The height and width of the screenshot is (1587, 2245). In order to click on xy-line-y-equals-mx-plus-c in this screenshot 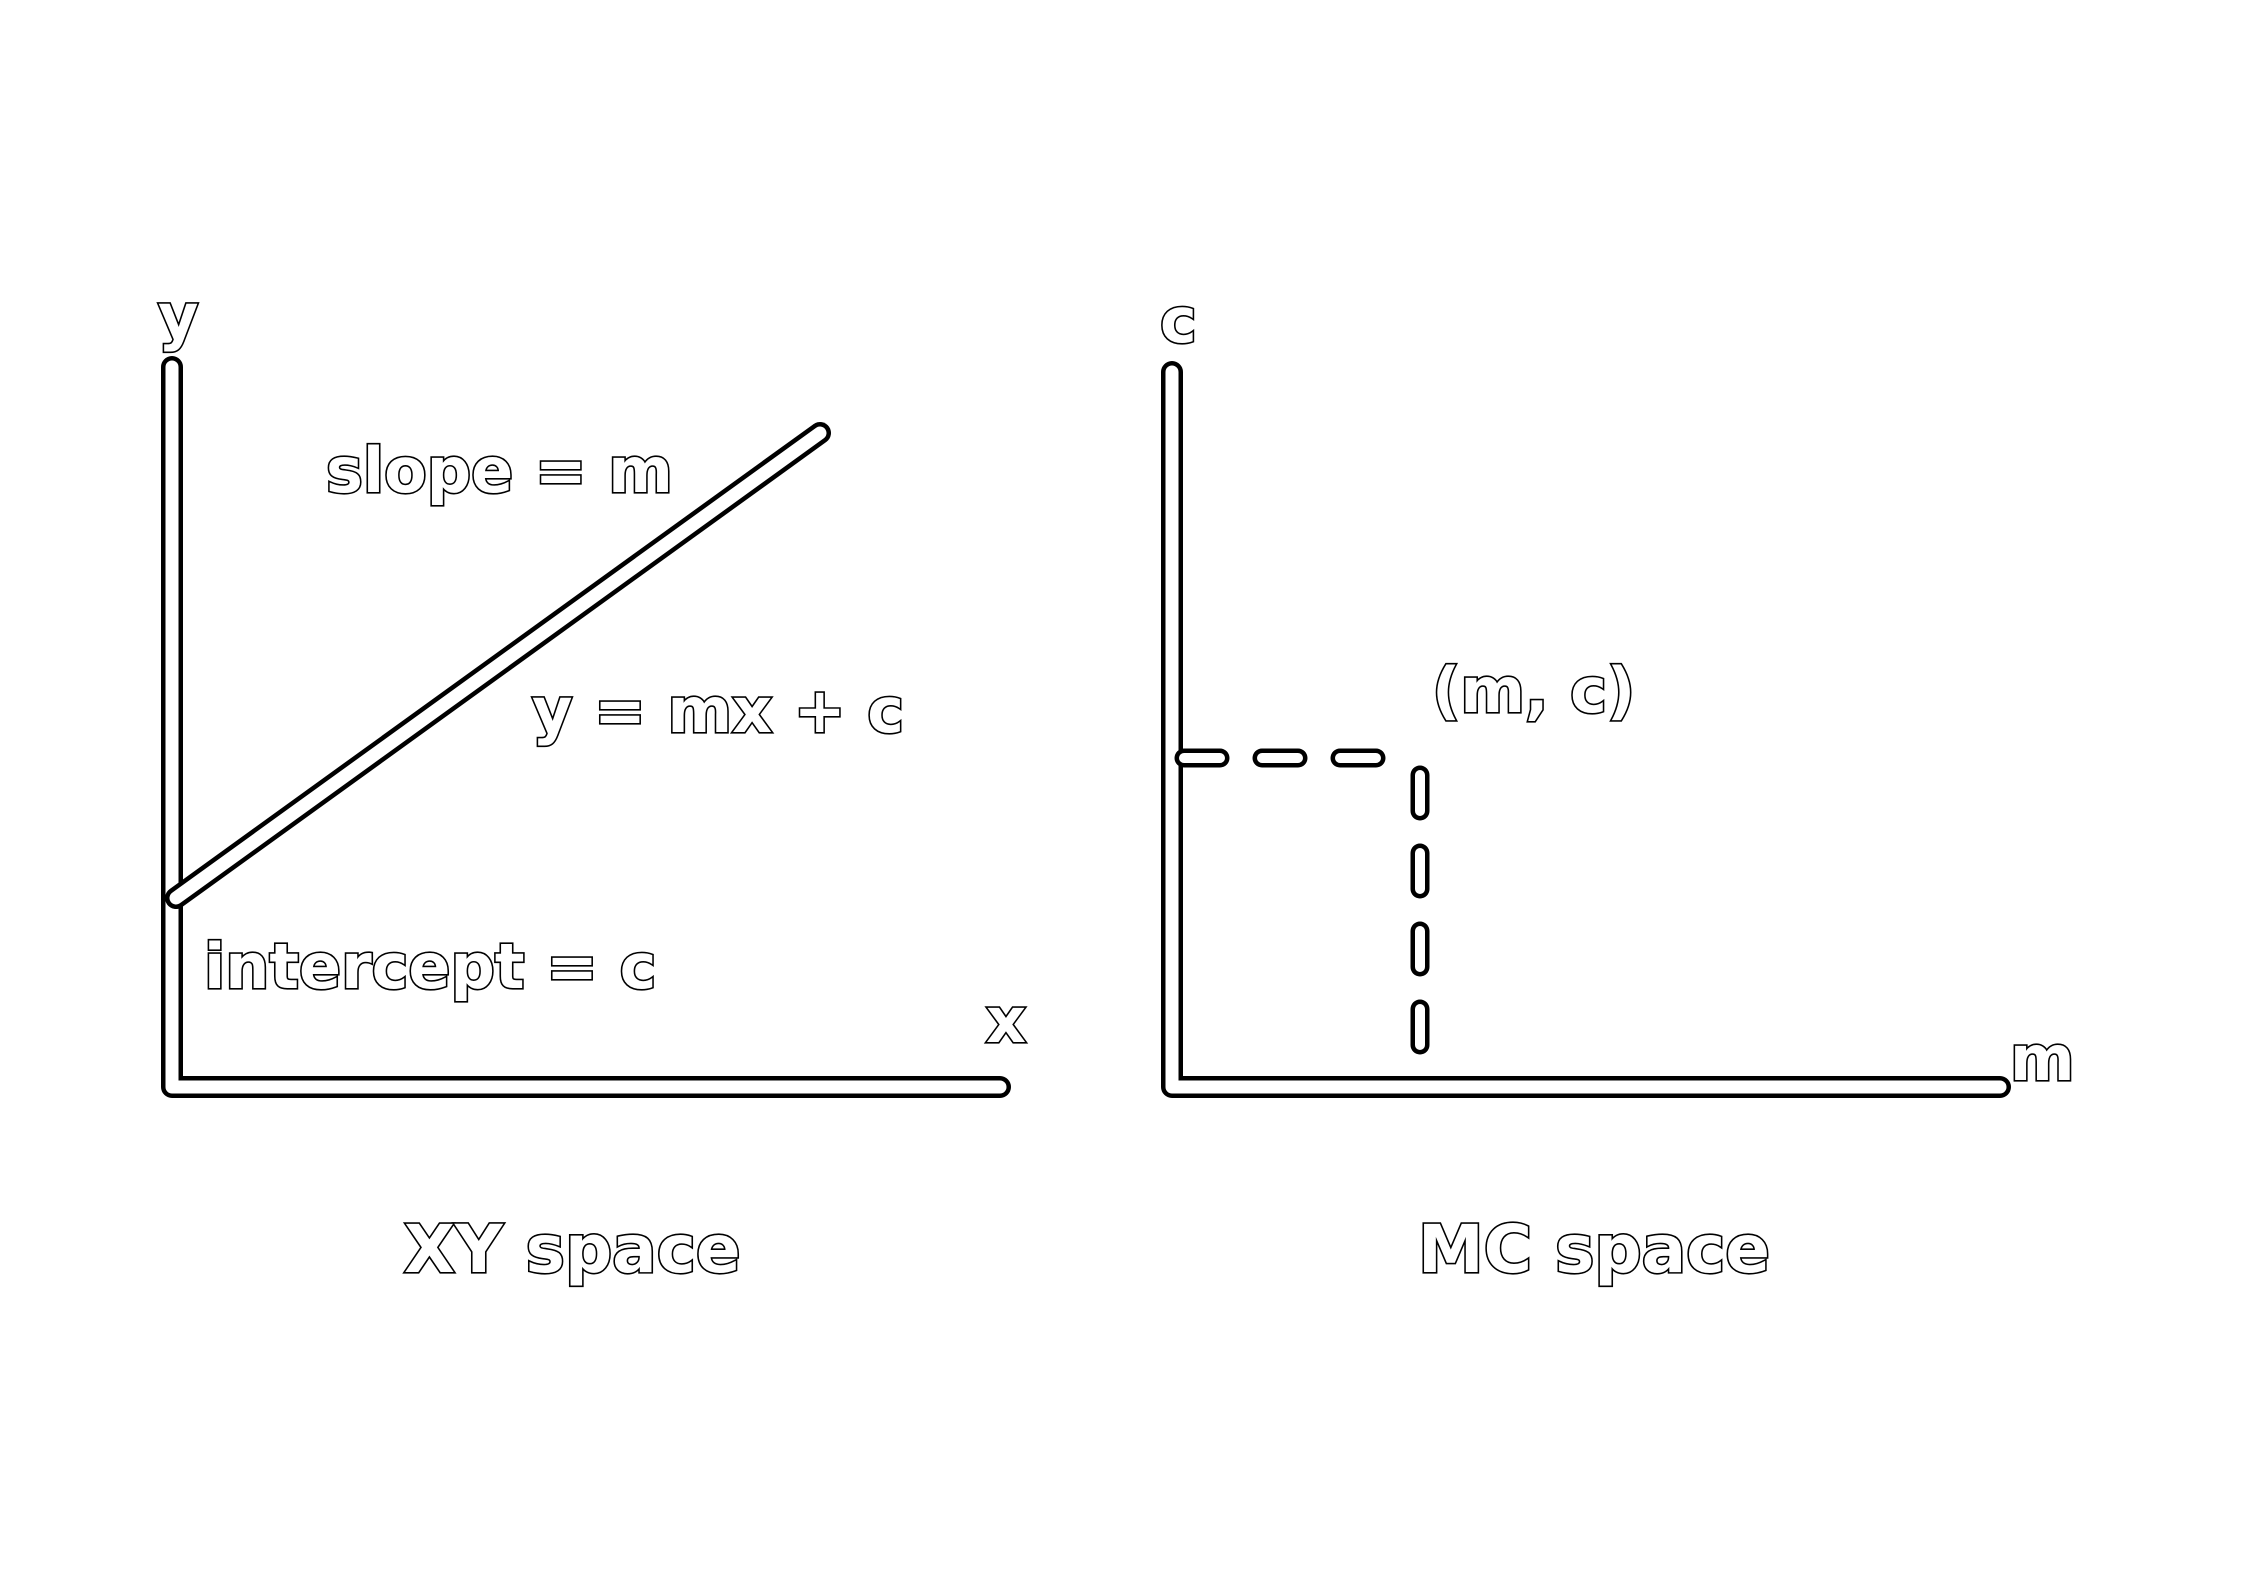, I will do `click(498, 665)`.